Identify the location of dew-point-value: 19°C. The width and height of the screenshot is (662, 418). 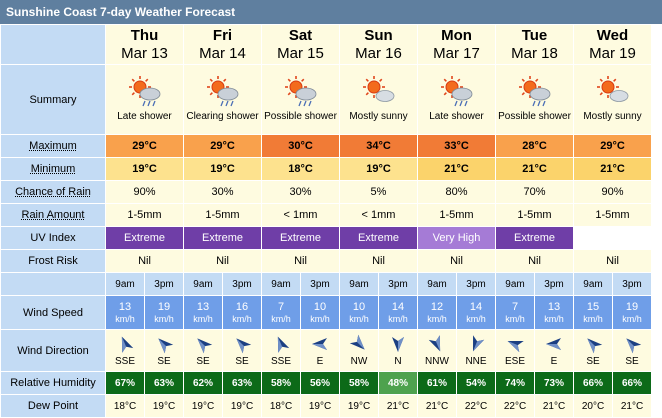
(320, 406).